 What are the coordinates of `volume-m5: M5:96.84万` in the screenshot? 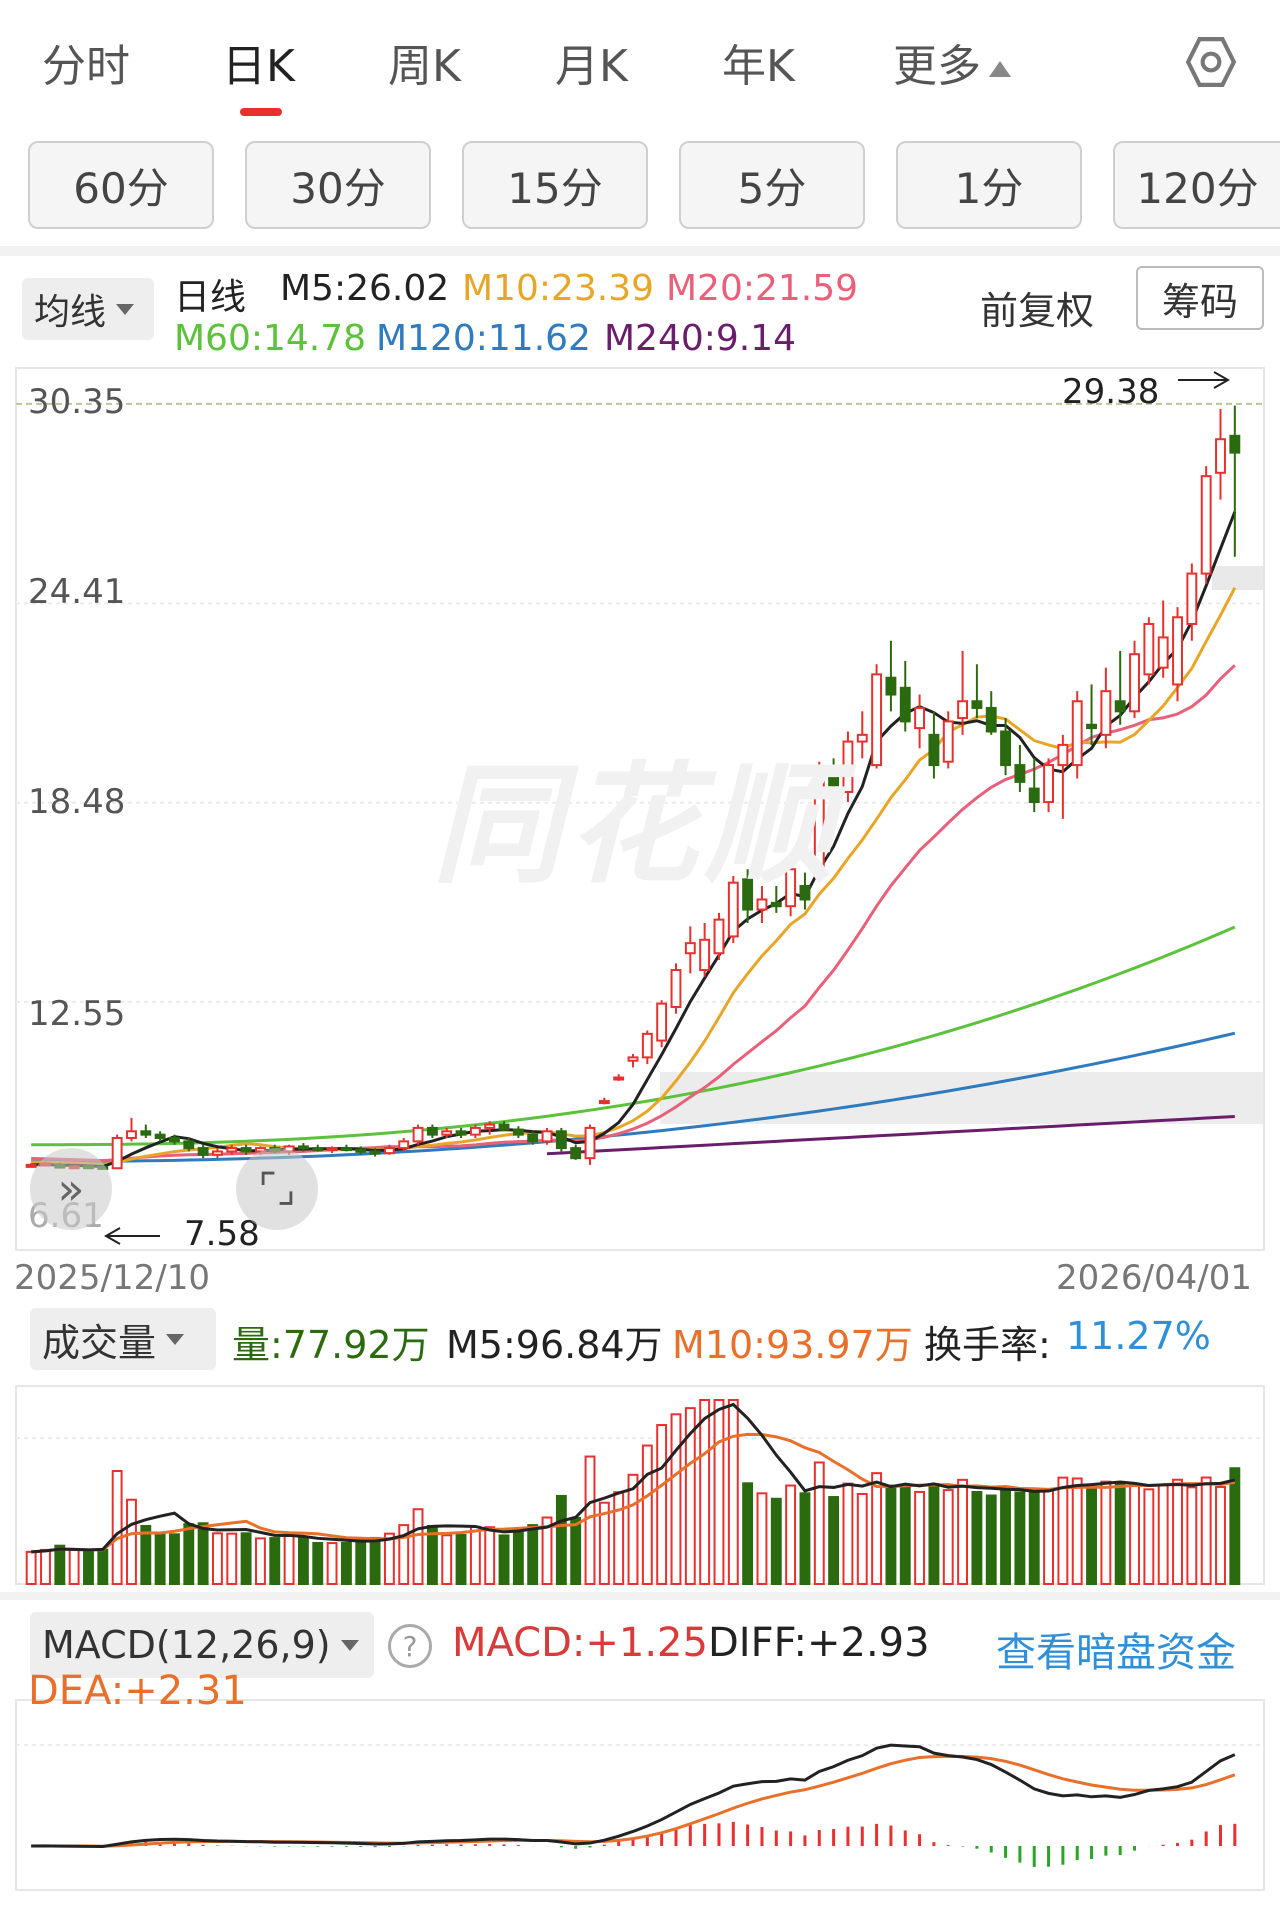 It's located at (554, 1345).